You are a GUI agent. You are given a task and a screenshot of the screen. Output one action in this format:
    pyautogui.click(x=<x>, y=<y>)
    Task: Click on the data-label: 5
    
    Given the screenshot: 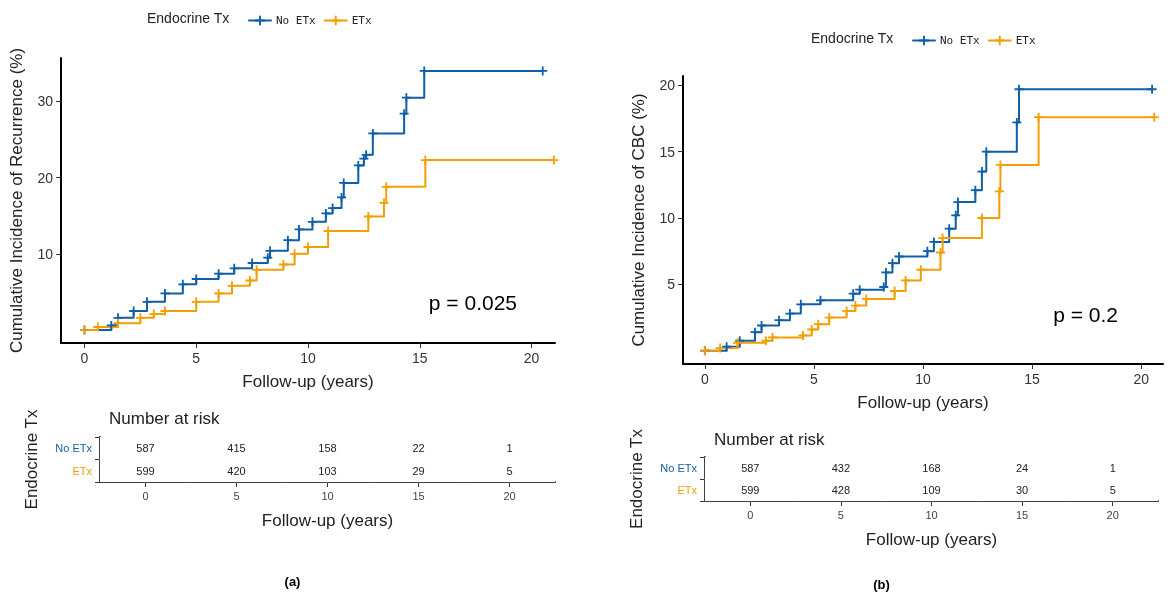 What is the action you would take?
    pyautogui.click(x=509, y=470)
    